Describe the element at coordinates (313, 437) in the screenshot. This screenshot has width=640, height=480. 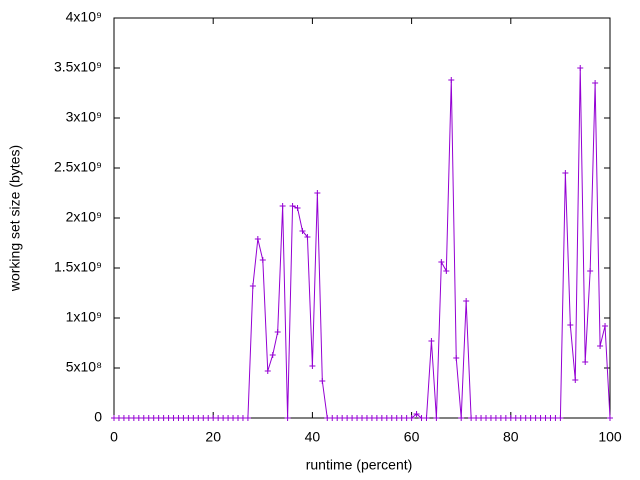
I see `x-tick-label: 40` at that location.